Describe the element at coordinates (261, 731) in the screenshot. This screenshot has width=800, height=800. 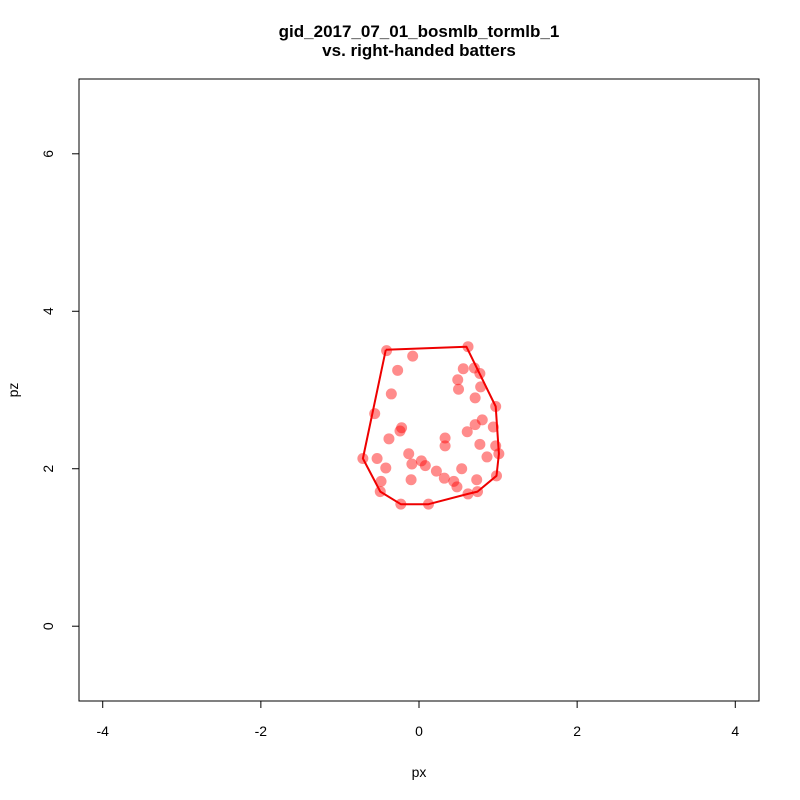
I see `x-tick-label: -2` at that location.